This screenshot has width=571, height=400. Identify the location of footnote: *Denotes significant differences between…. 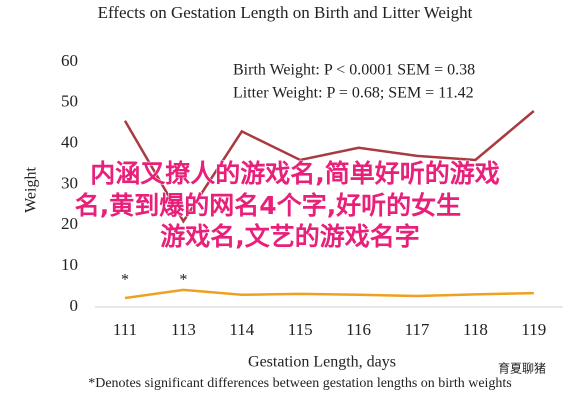
(300, 383).